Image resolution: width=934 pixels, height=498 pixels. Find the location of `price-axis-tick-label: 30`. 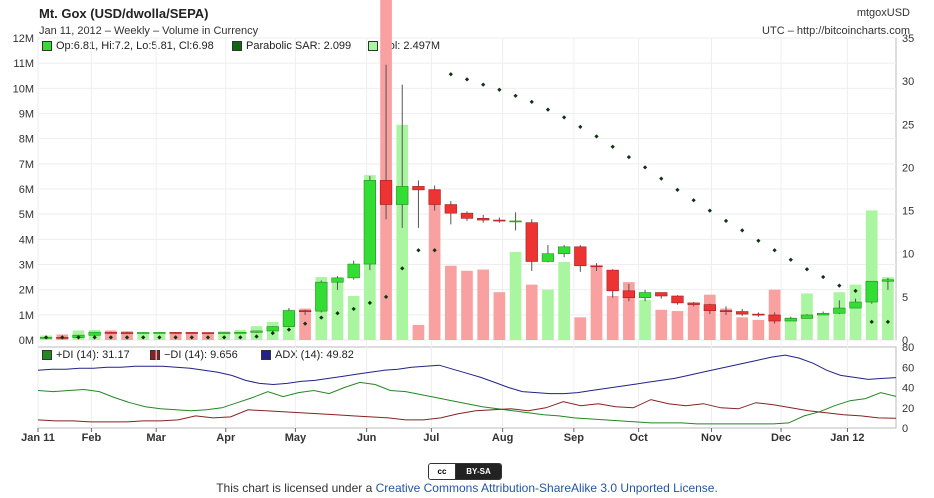

price-axis-tick-label: 30 is located at coordinates (908, 82).